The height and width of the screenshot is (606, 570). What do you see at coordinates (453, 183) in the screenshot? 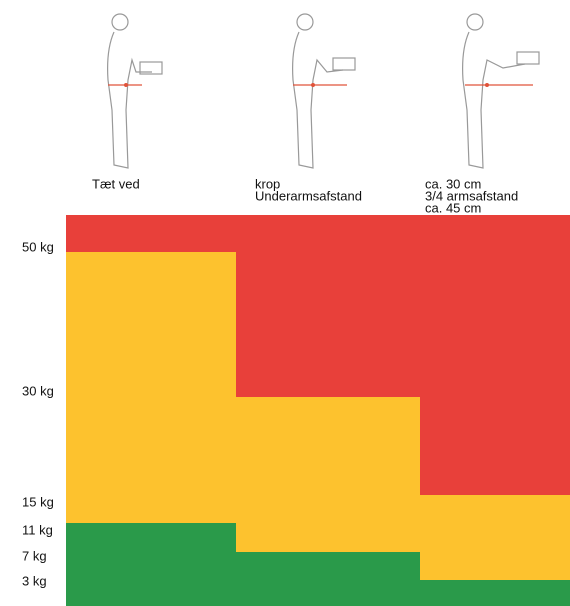
I see `column-label: ca. 30 cm` at bounding box center [453, 183].